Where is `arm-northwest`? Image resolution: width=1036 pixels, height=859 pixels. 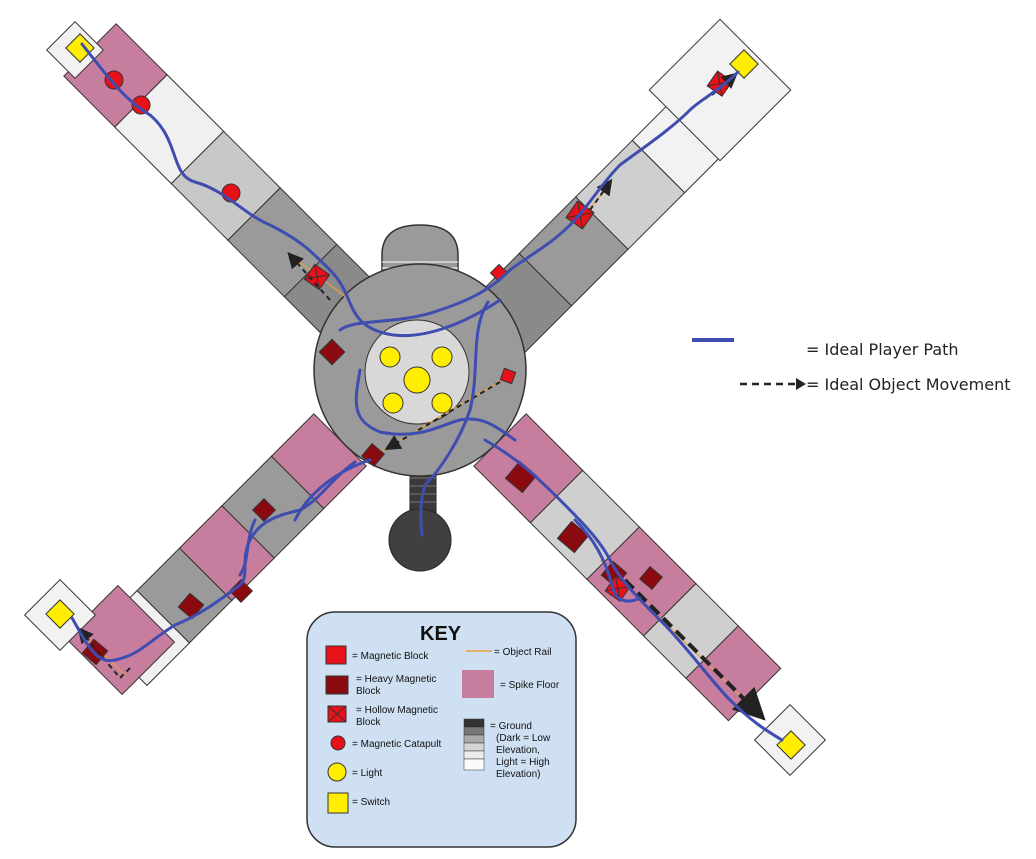
arm-northwest is located at coordinates (218, 178).